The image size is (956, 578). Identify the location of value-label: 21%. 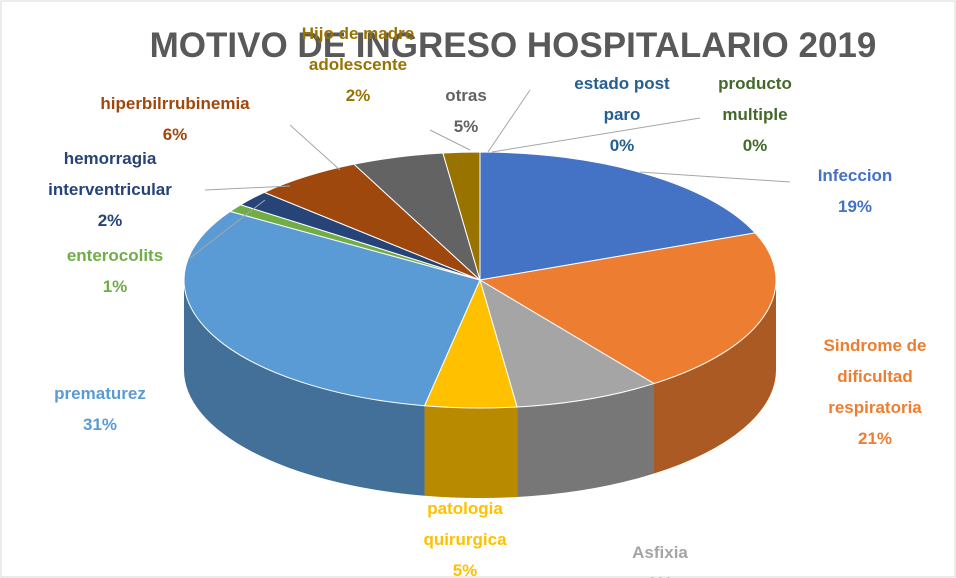
(875, 438).